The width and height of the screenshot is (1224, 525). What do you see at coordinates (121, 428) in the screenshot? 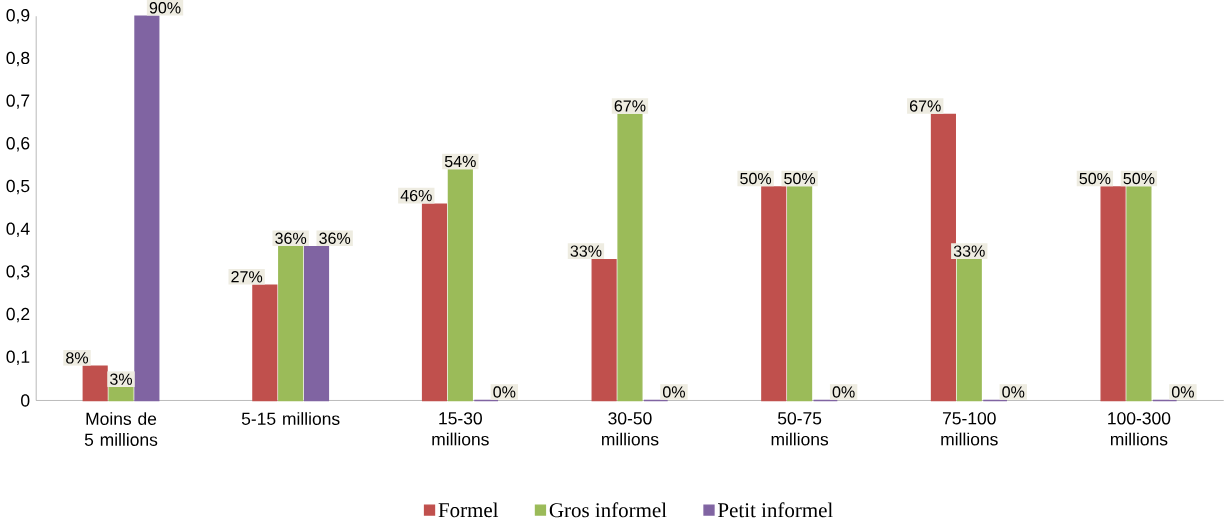
I see `x-tick-label: Moins de 5 millions` at bounding box center [121, 428].